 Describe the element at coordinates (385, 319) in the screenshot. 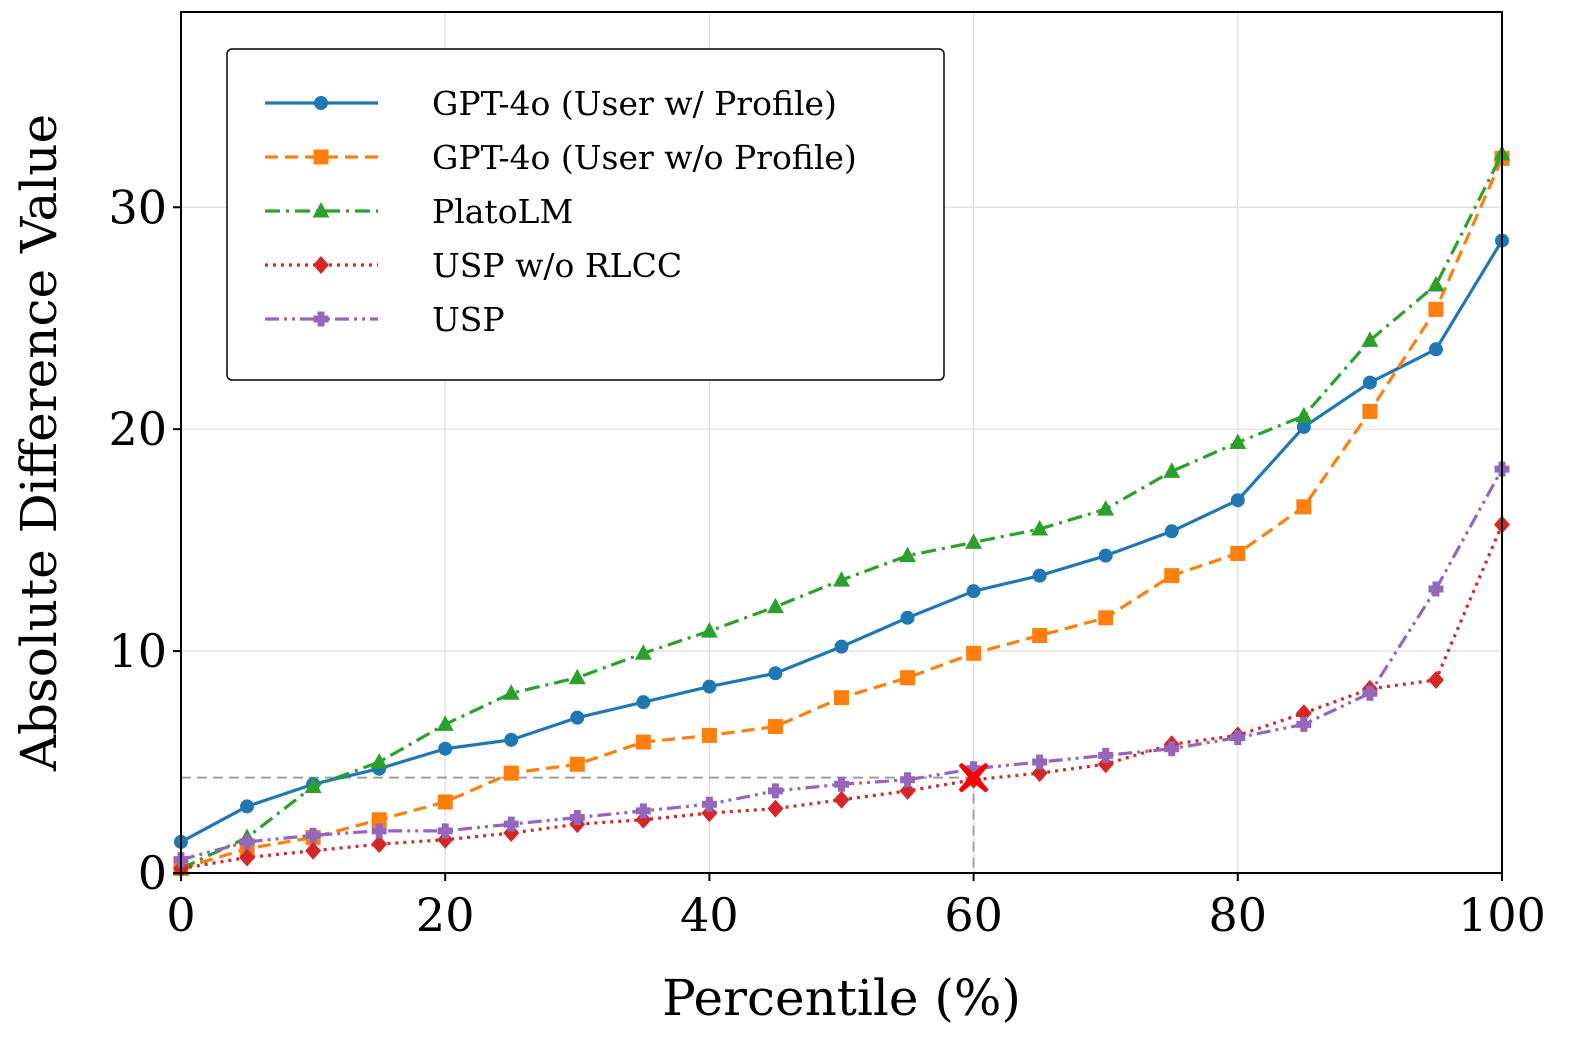

I see `legend-item: USP` at that location.